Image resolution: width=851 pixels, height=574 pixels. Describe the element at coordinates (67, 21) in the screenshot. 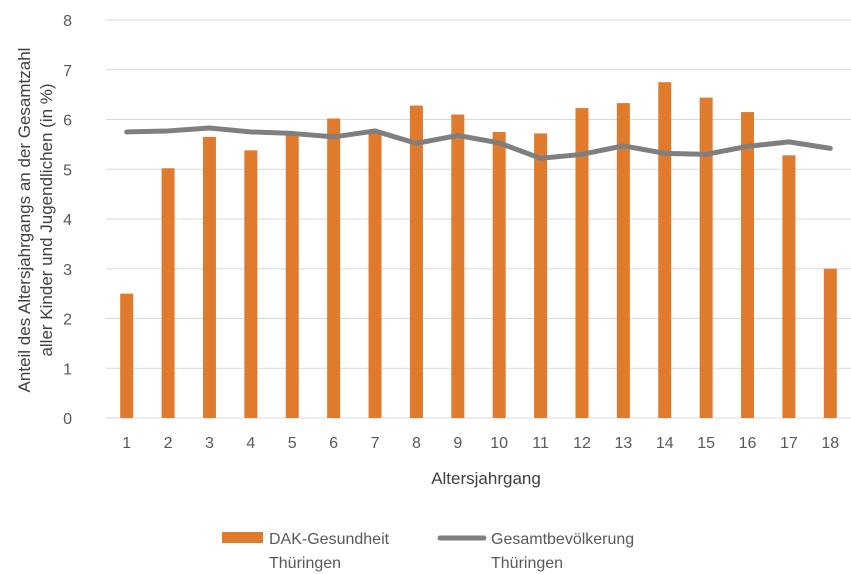

I see `y-tick-label: 8` at that location.